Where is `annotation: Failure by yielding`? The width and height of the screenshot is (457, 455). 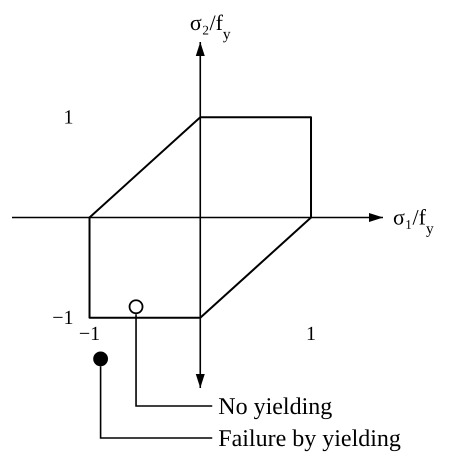 annotation: Failure by yielding is located at coordinates (309, 439).